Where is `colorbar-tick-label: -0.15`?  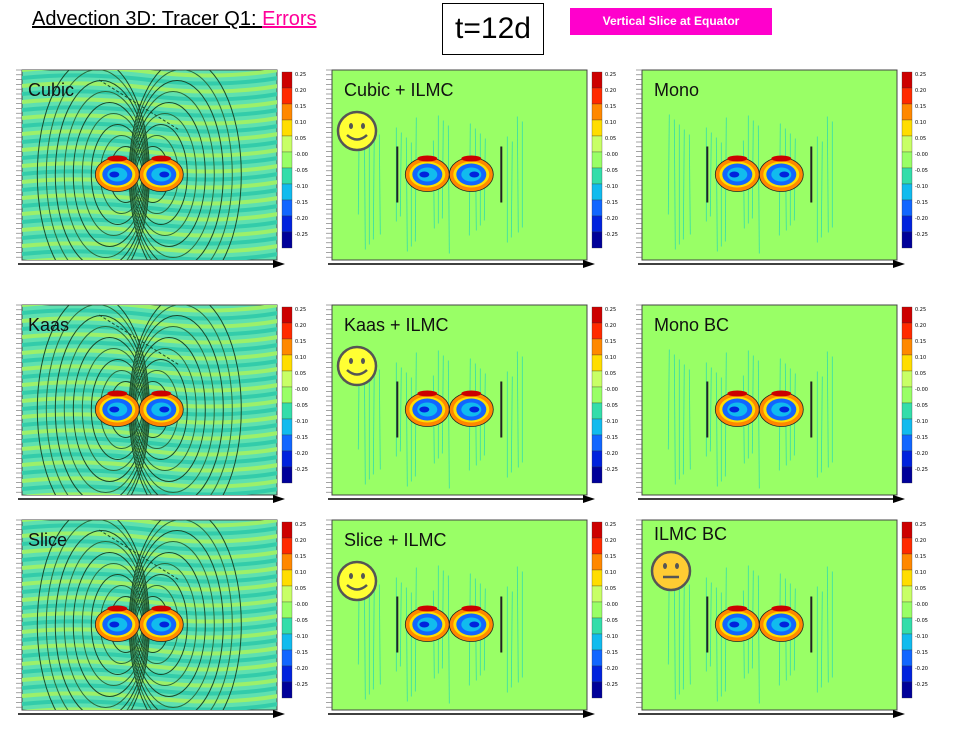 colorbar-tick-label: -0.15 is located at coordinates (301, 203).